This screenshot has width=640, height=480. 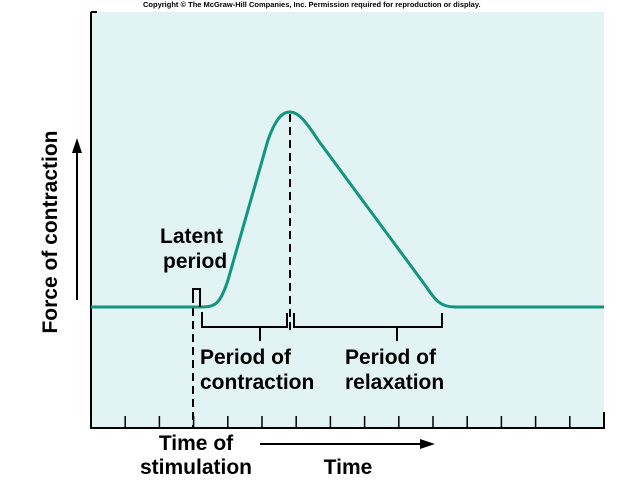 What do you see at coordinates (368, 327) in the screenshot?
I see `relaxation-bracket` at bounding box center [368, 327].